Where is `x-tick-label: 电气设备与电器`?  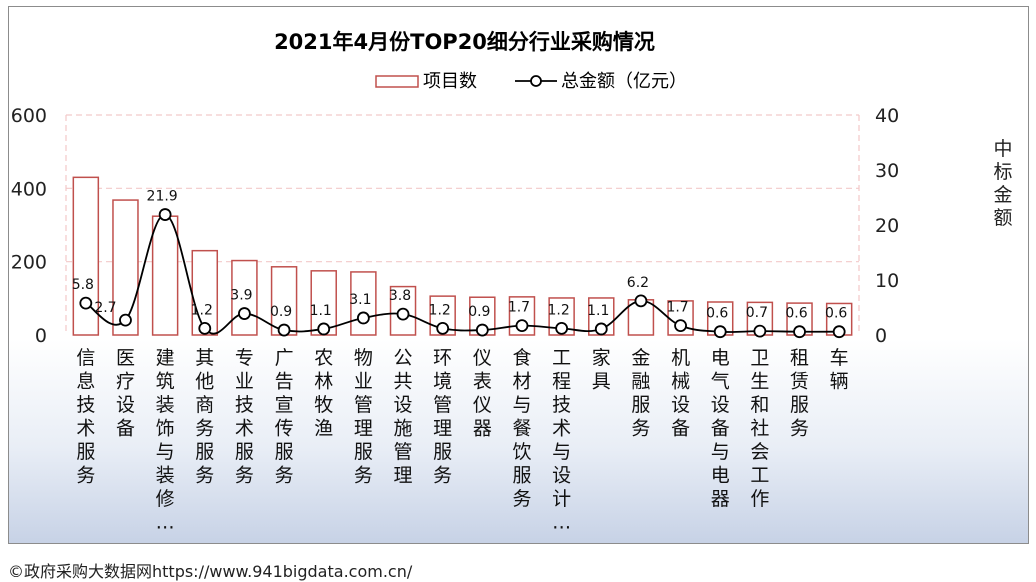
x-tick-label: 电气设备与电器 is located at coordinates (720, 428).